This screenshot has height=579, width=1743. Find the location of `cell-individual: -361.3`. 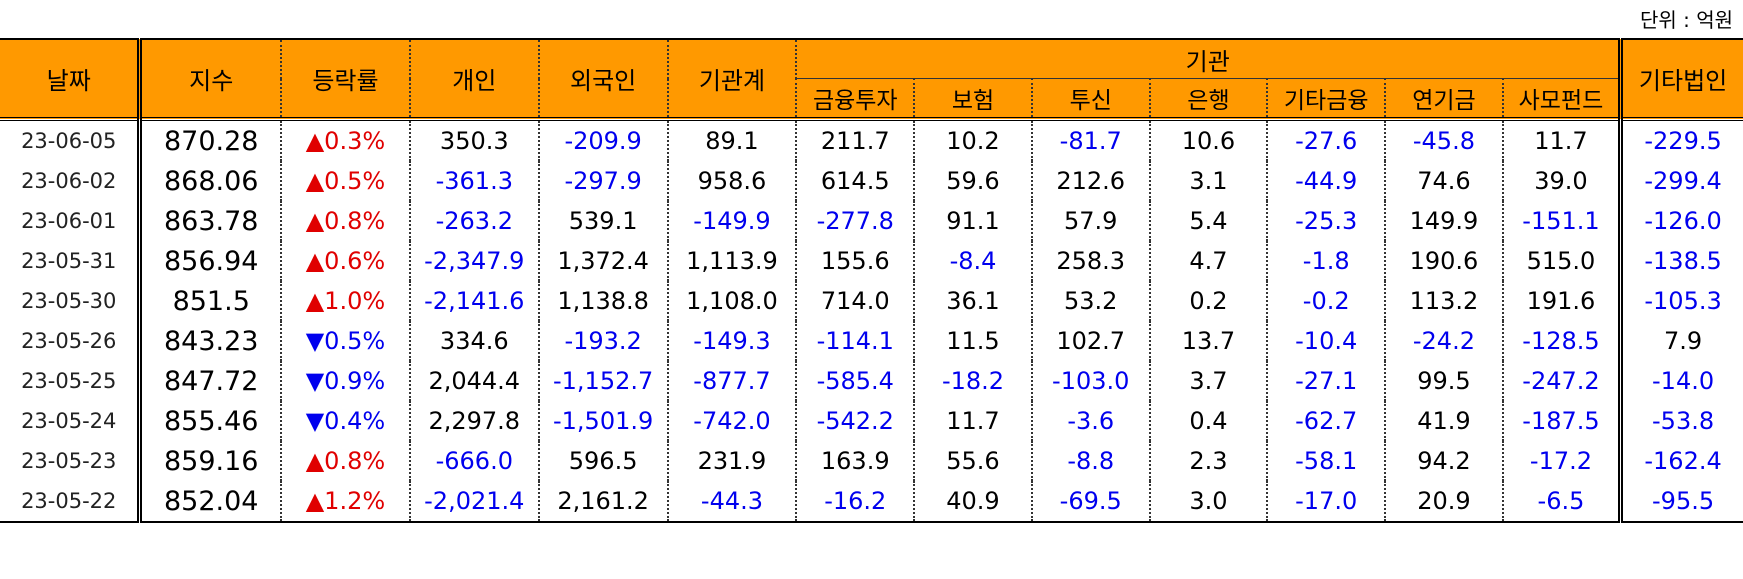

cell-individual: -361.3 is located at coordinates (474, 181).